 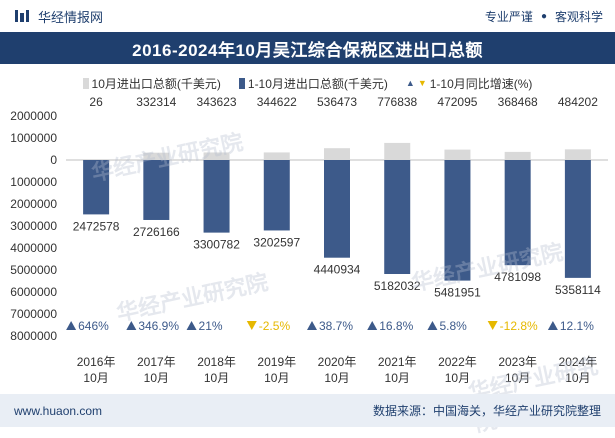 What do you see at coordinates (337, 270) in the screenshot?
I see `data-label-cumulative: 4440934` at bounding box center [337, 270].